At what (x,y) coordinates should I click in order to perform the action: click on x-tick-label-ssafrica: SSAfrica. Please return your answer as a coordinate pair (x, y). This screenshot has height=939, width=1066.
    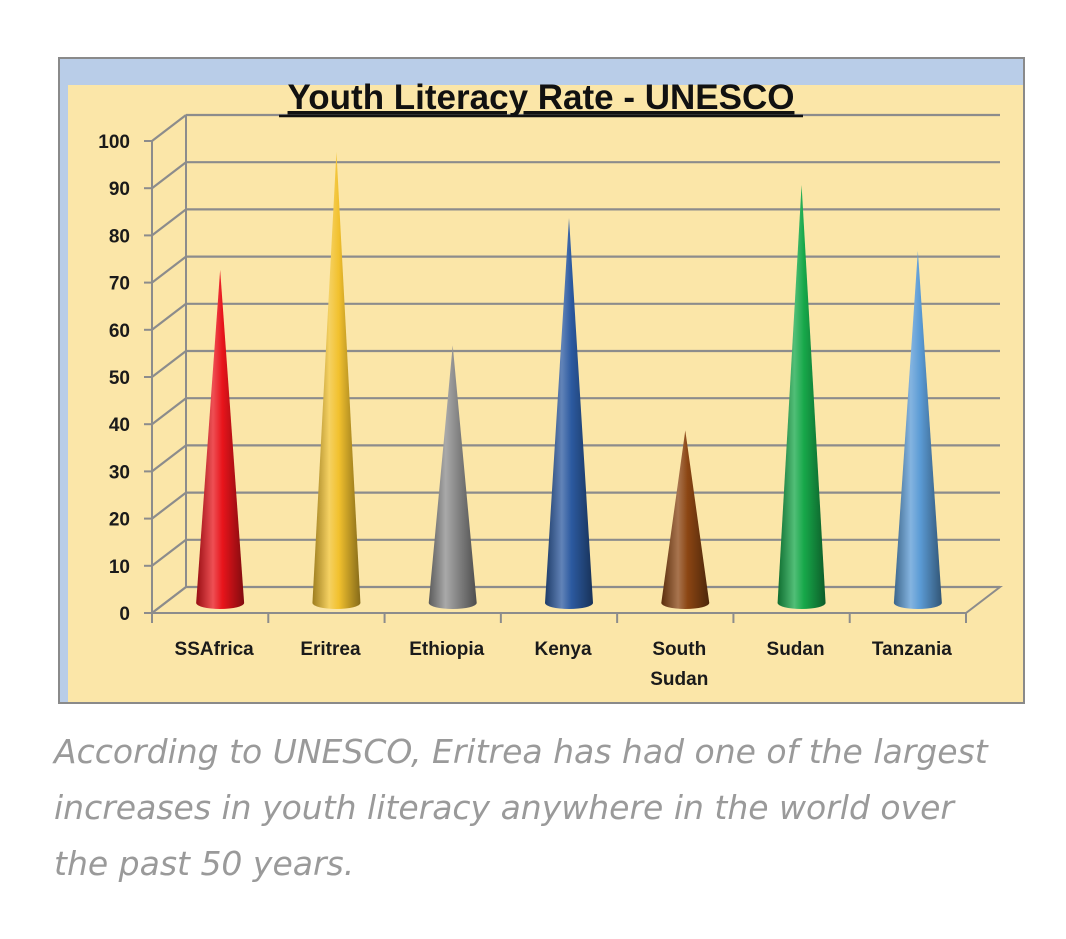
    Looking at the image, I should click on (215, 649).